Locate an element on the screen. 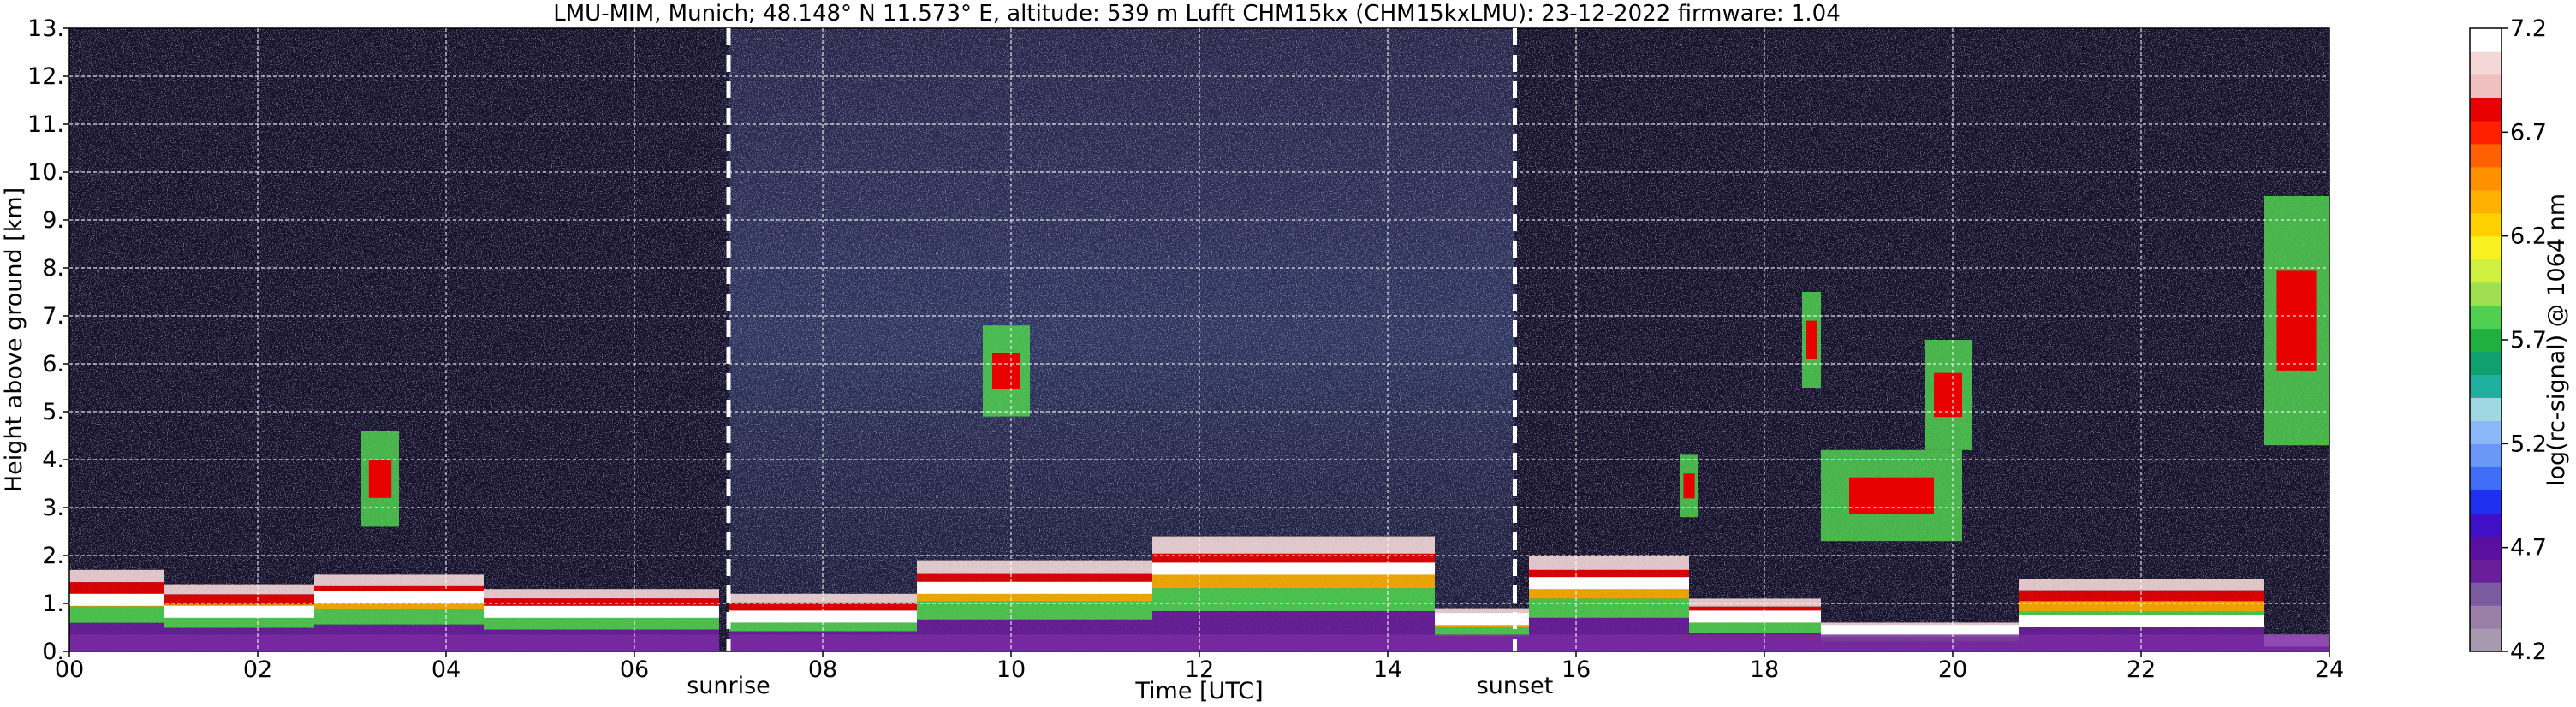  y-tick-label: 13. is located at coordinates (45, 28).